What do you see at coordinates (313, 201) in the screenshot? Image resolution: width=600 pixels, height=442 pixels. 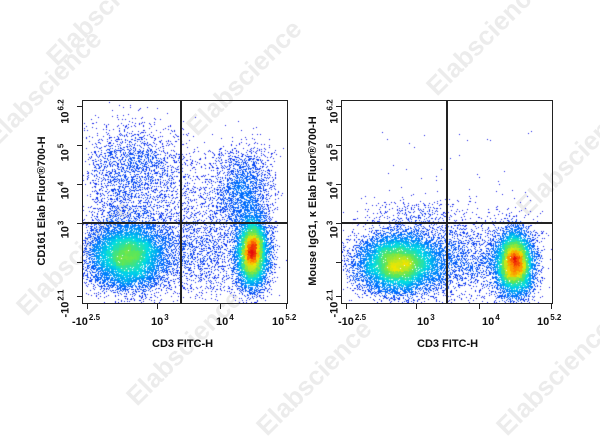 I see `y-axis-label: Mouse IgG1, κ Elab Fluor®700-H` at bounding box center [313, 201].